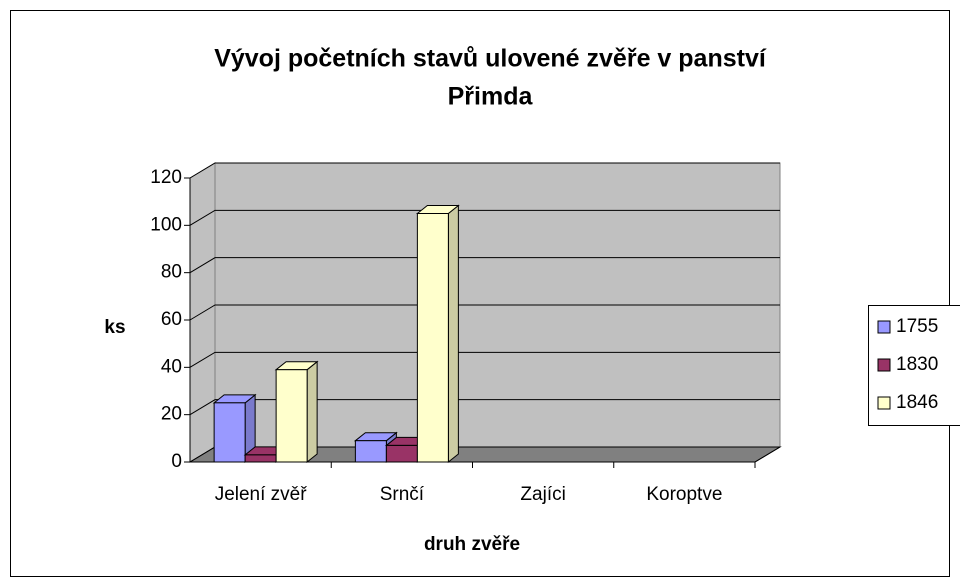  Describe the element at coordinates (491, 97) in the screenshot. I see `chart-title: Přimda` at that location.